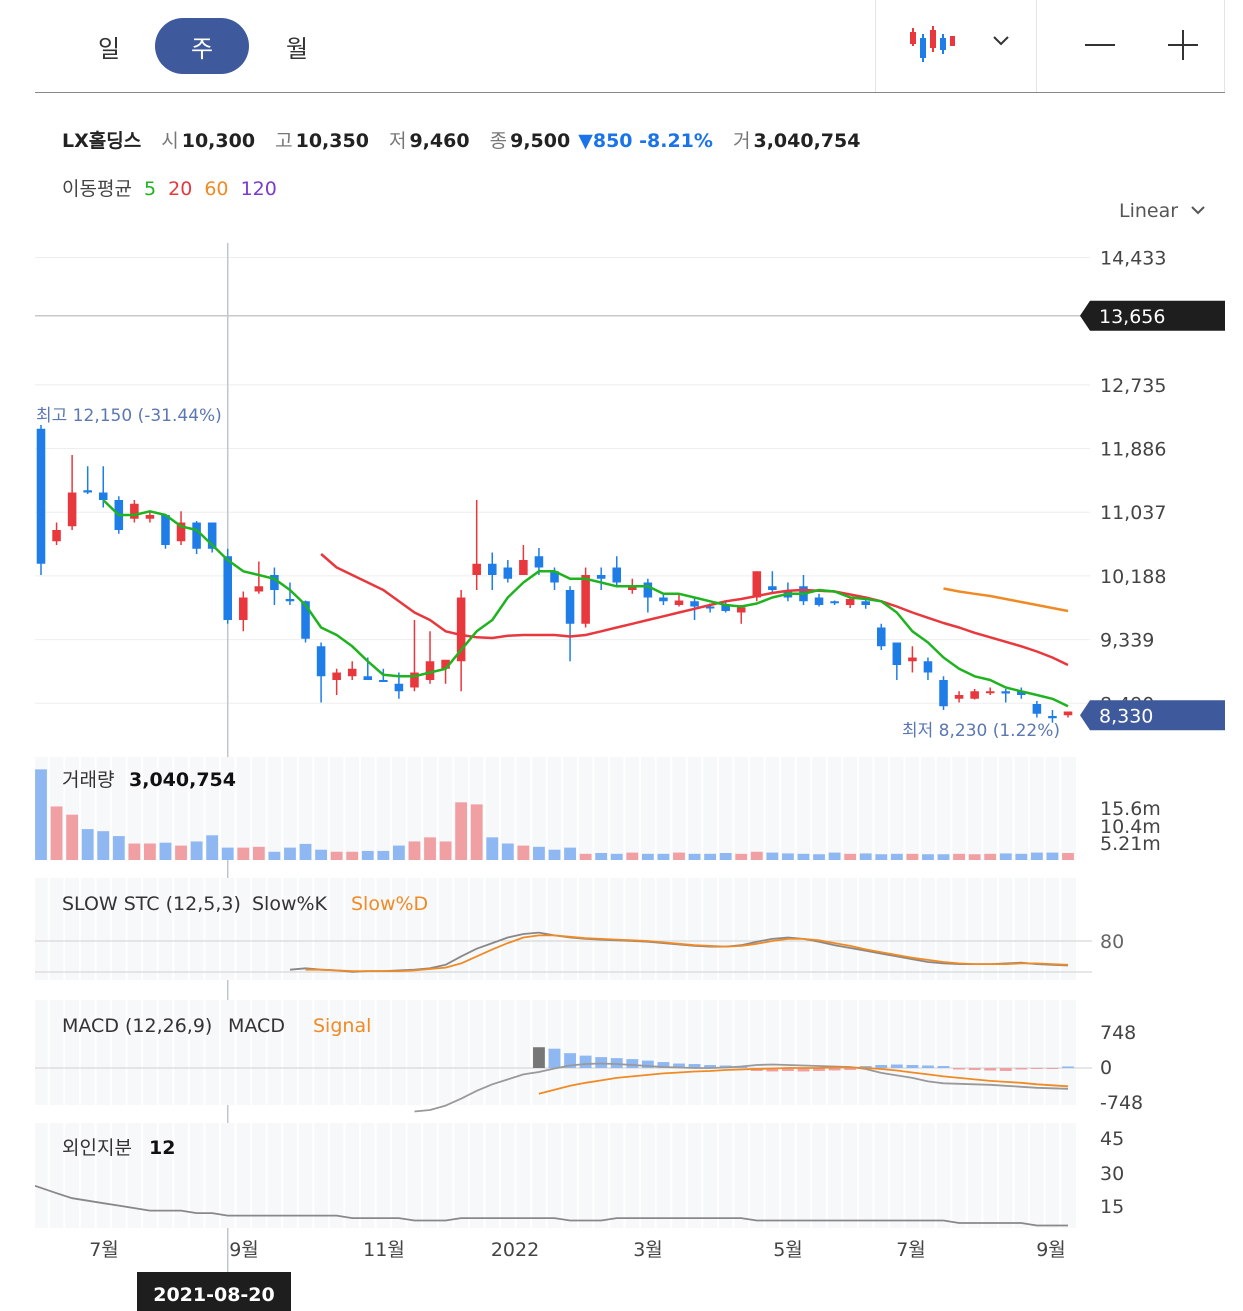  I want to click on ma5-line, so click(585, 603).